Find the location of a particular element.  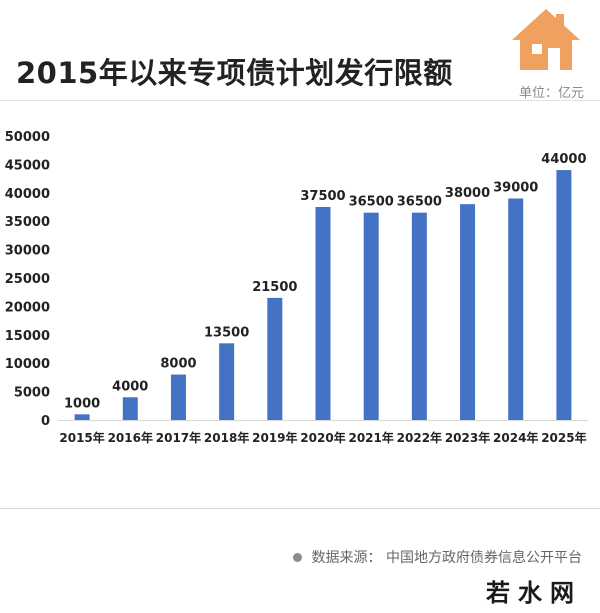

y-tick-label: 50000 is located at coordinates (27, 137).